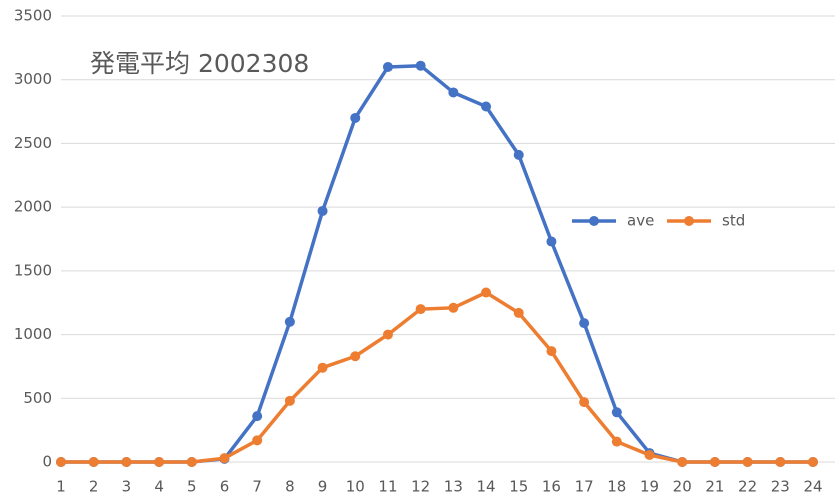  I want to click on x-tick-label: 5, so click(192, 487).